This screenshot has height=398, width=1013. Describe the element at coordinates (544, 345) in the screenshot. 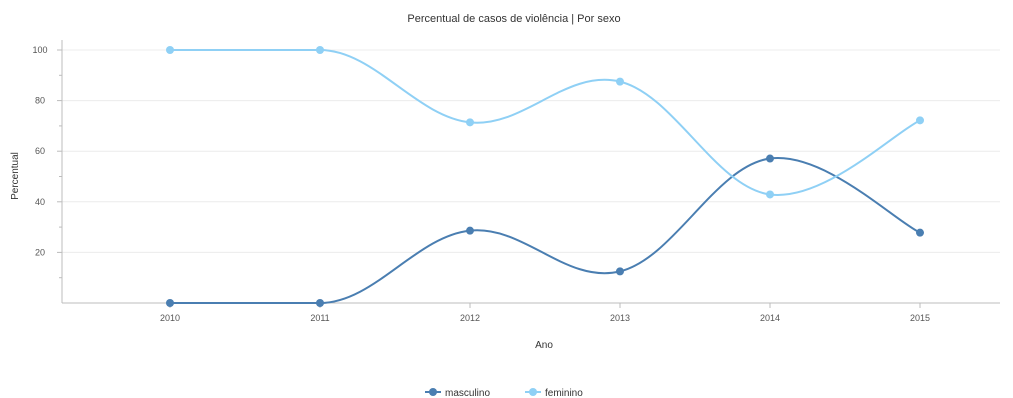

I see `x-axis-label: Ano` at that location.